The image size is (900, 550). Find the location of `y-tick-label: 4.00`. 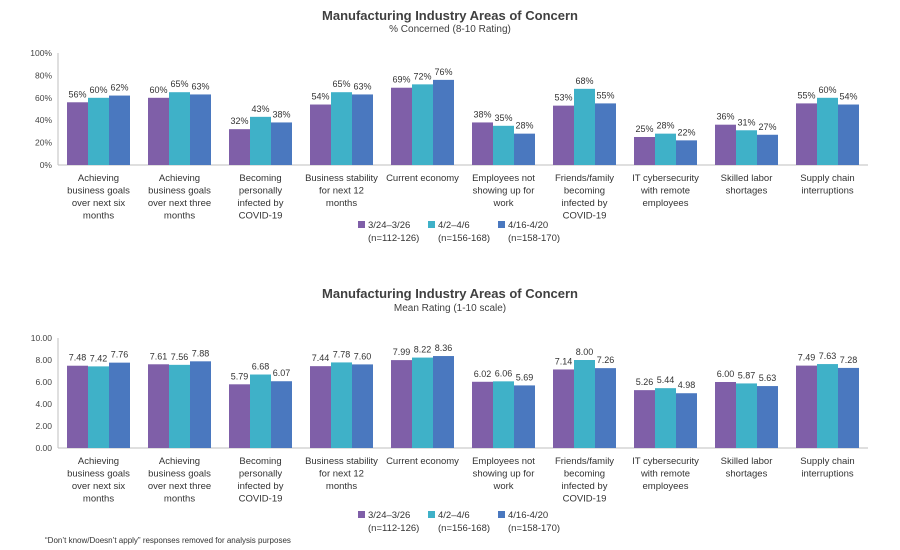

y-tick-label: 4.00 is located at coordinates (43, 404).